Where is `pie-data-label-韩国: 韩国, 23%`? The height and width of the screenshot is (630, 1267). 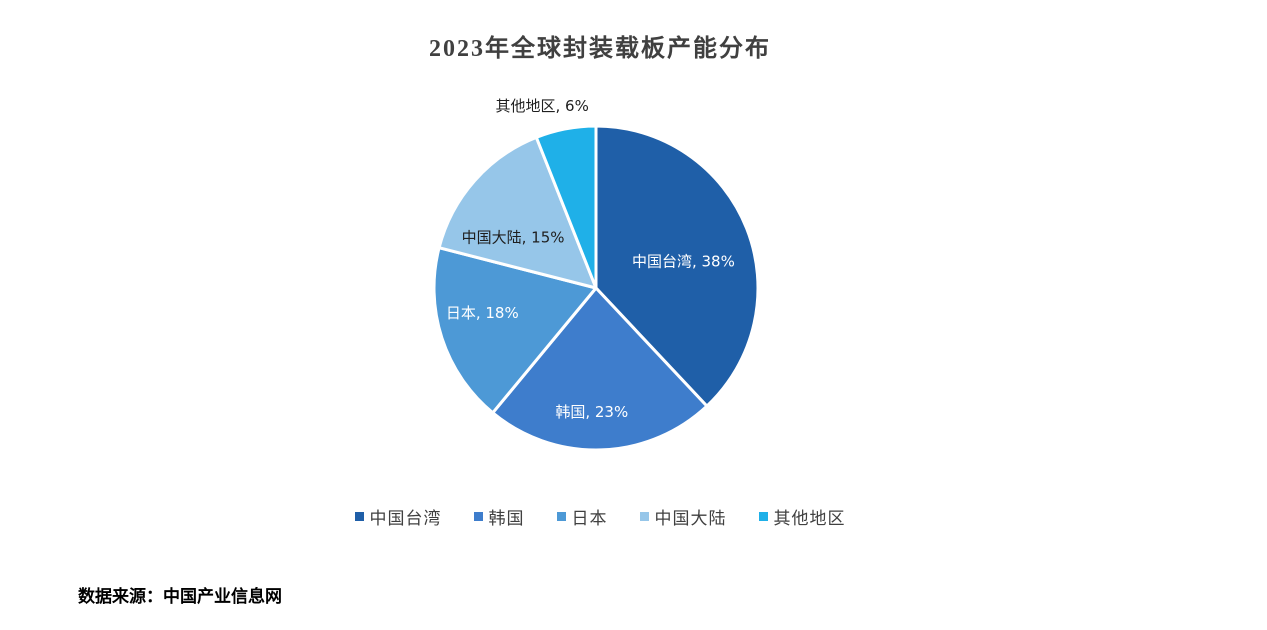
pie-data-label-韩国: 韩国, 23% is located at coordinates (591, 412).